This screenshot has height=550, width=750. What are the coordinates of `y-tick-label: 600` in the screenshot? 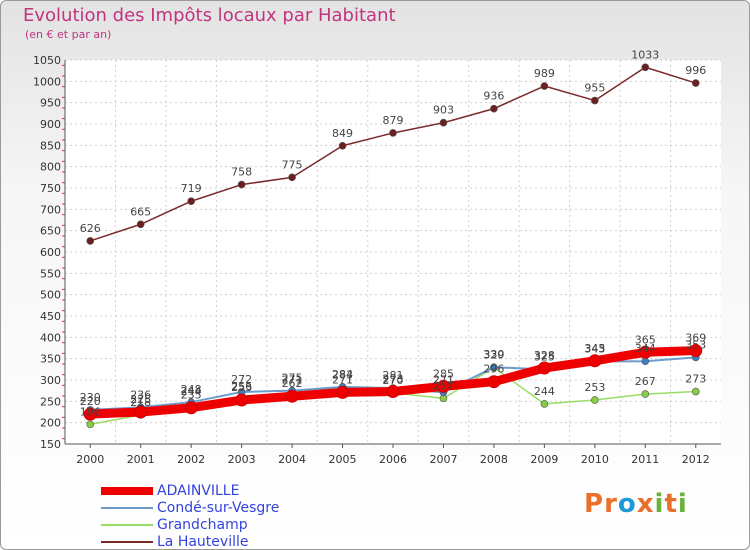 It's located at (50, 252).